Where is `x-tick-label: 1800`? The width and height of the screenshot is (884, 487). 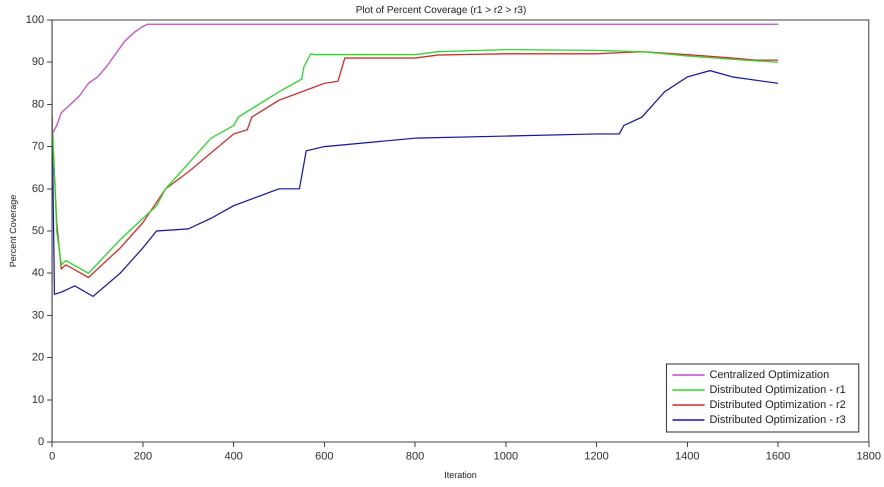
x-tick-label: 1800 is located at coordinates (869, 456).